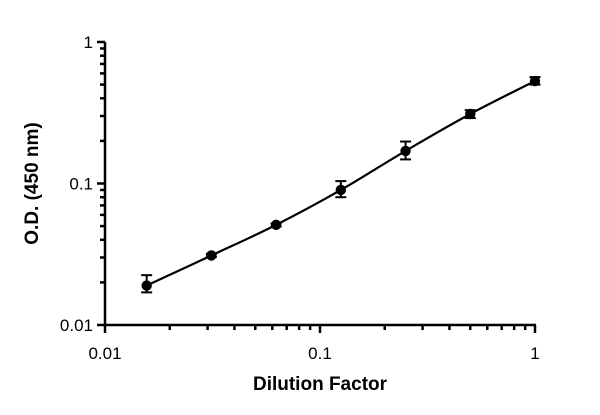 This screenshot has width=600, height=415. I want to click on x-tick-label: 0.01, so click(104, 353).